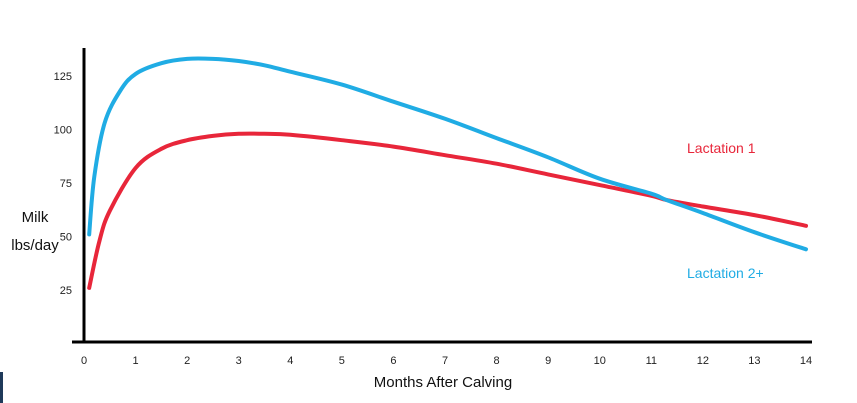  What do you see at coordinates (66, 291) in the screenshot?
I see `y-tick-label: 25` at bounding box center [66, 291].